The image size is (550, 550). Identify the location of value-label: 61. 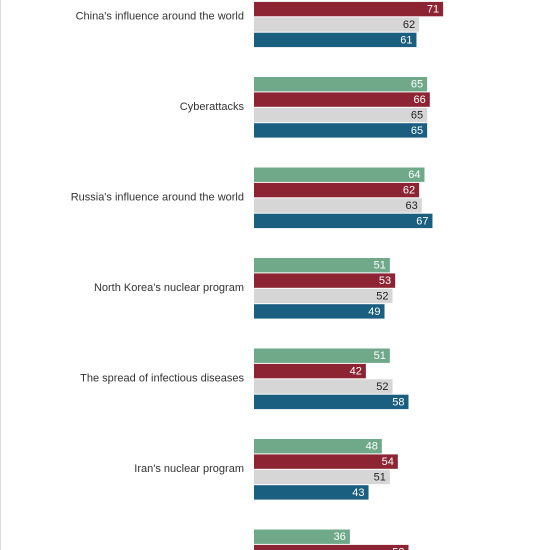
(406, 40).